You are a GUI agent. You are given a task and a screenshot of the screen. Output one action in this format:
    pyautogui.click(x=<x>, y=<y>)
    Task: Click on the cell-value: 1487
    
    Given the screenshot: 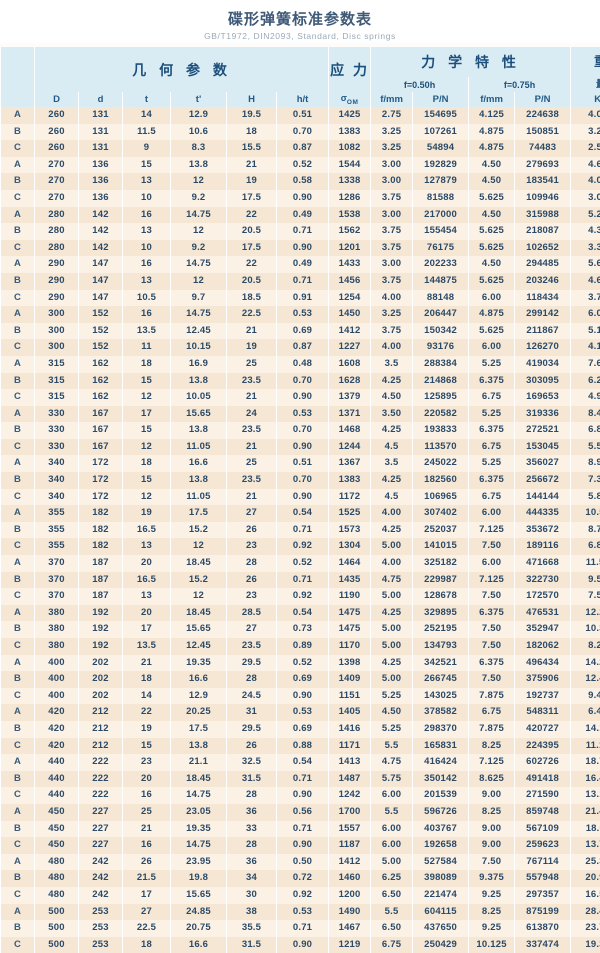 What is the action you would take?
    pyautogui.click(x=350, y=779)
    